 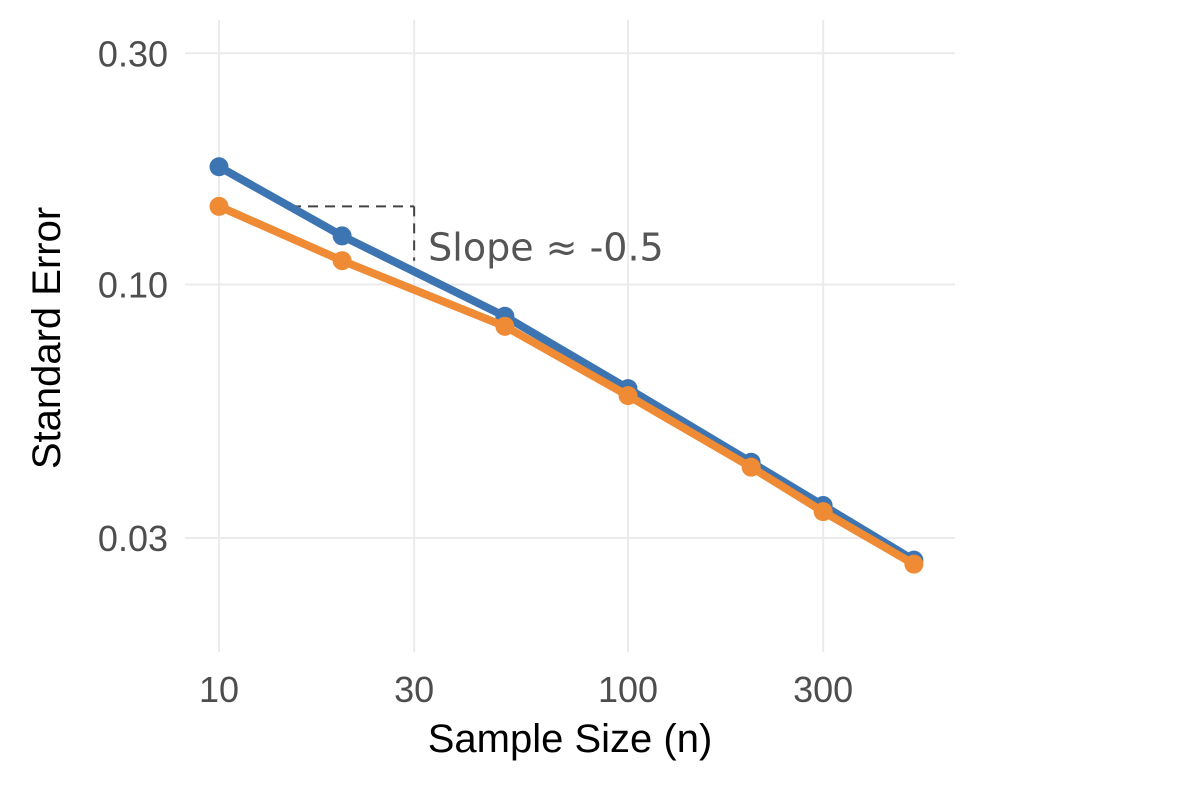 What do you see at coordinates (414, 689) in the screenshot?
I see `x-tick-label: 30` at bounding box center [414, 689].